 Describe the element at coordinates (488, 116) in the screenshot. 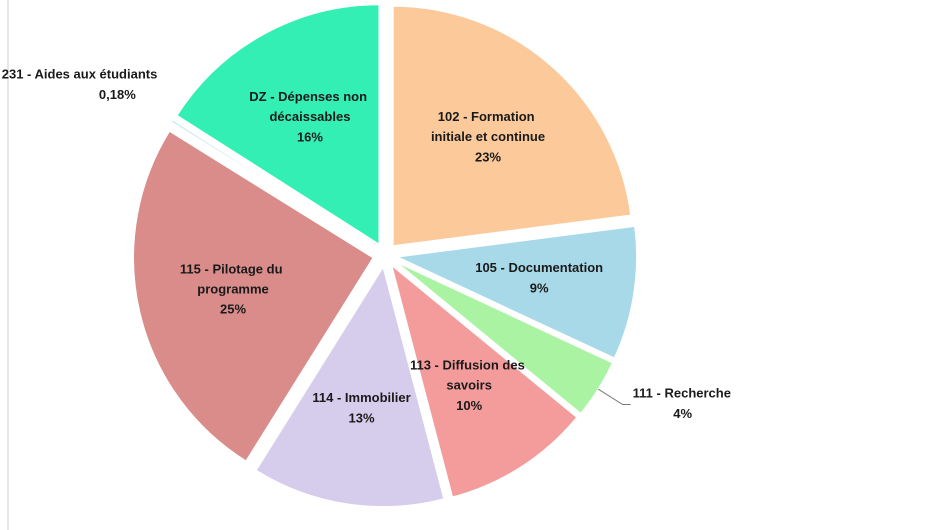

I see `slice-label-line: 102 - Formation` at that location.